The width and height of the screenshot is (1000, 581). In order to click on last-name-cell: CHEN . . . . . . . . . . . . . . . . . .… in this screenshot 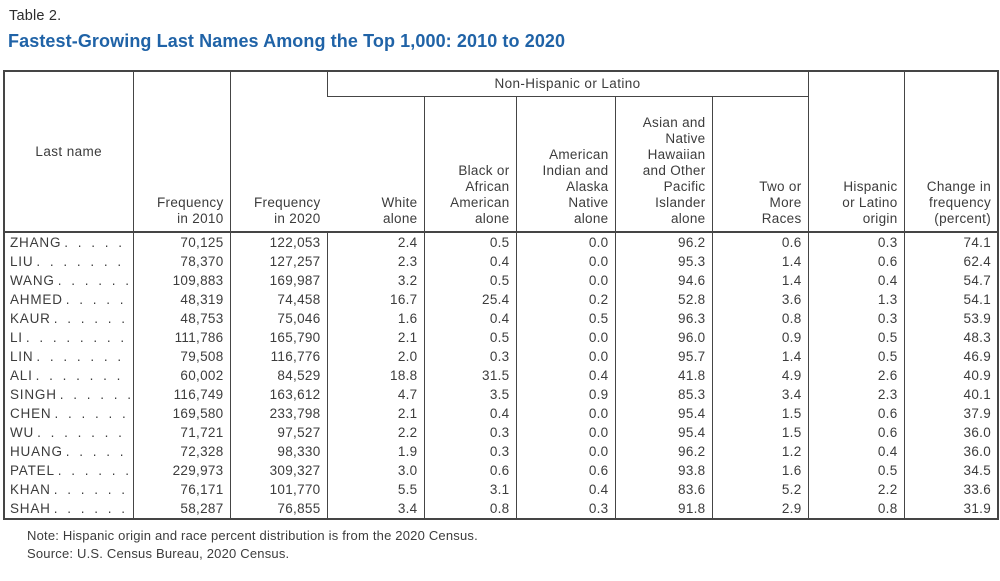, I will do `click(70, 413)`.